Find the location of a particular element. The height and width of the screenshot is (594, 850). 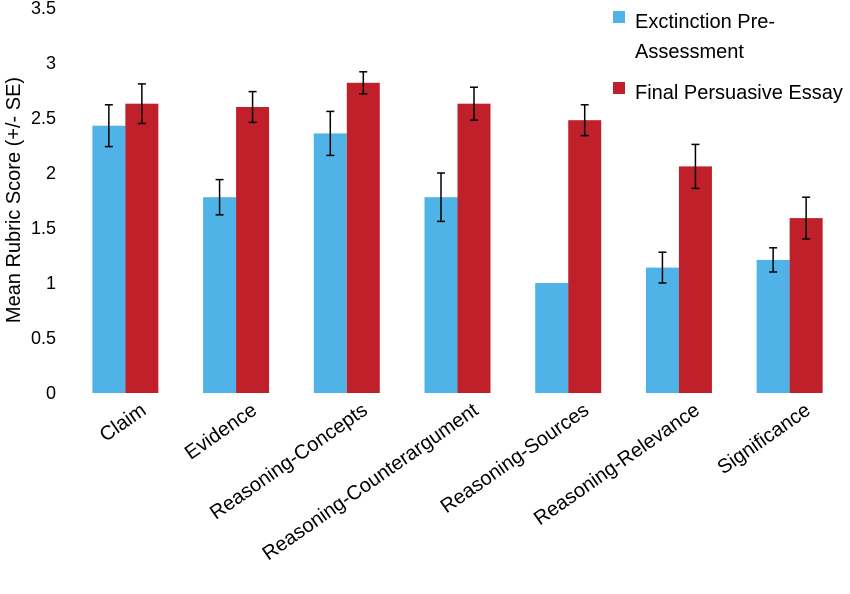

legend-item: Final Persuasive Essay is located at coordinates (728, 93).